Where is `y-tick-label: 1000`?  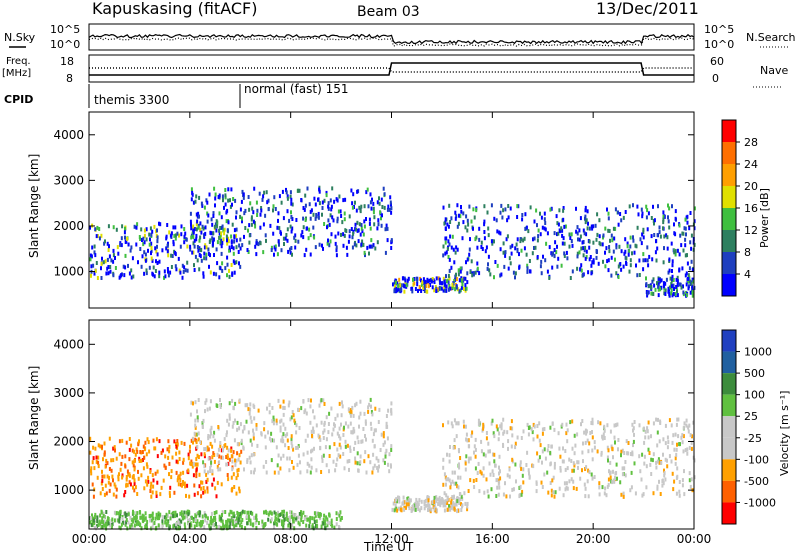 y-tick-label: 1000 is located at coordinates (68, 272).